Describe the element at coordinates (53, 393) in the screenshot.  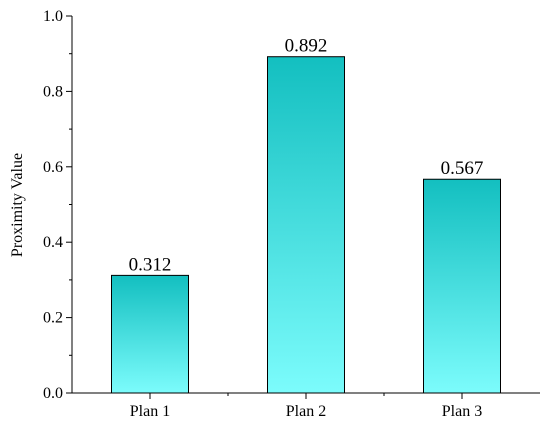
I see `y-tick-label: 0.0` at that location.